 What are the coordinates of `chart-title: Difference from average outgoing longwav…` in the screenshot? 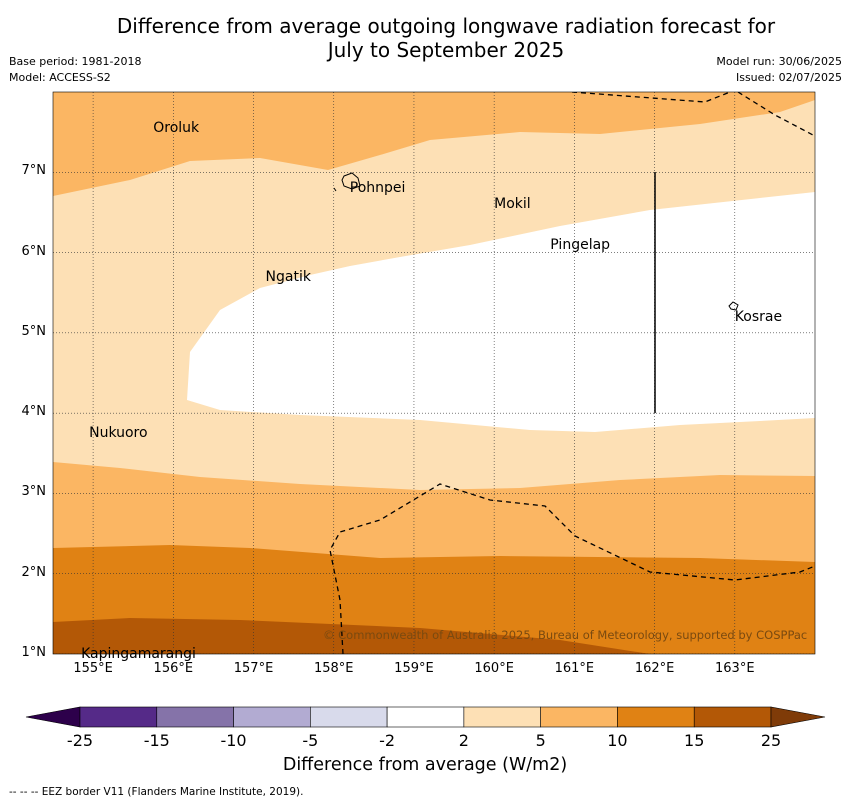 It's located at (425, 38).